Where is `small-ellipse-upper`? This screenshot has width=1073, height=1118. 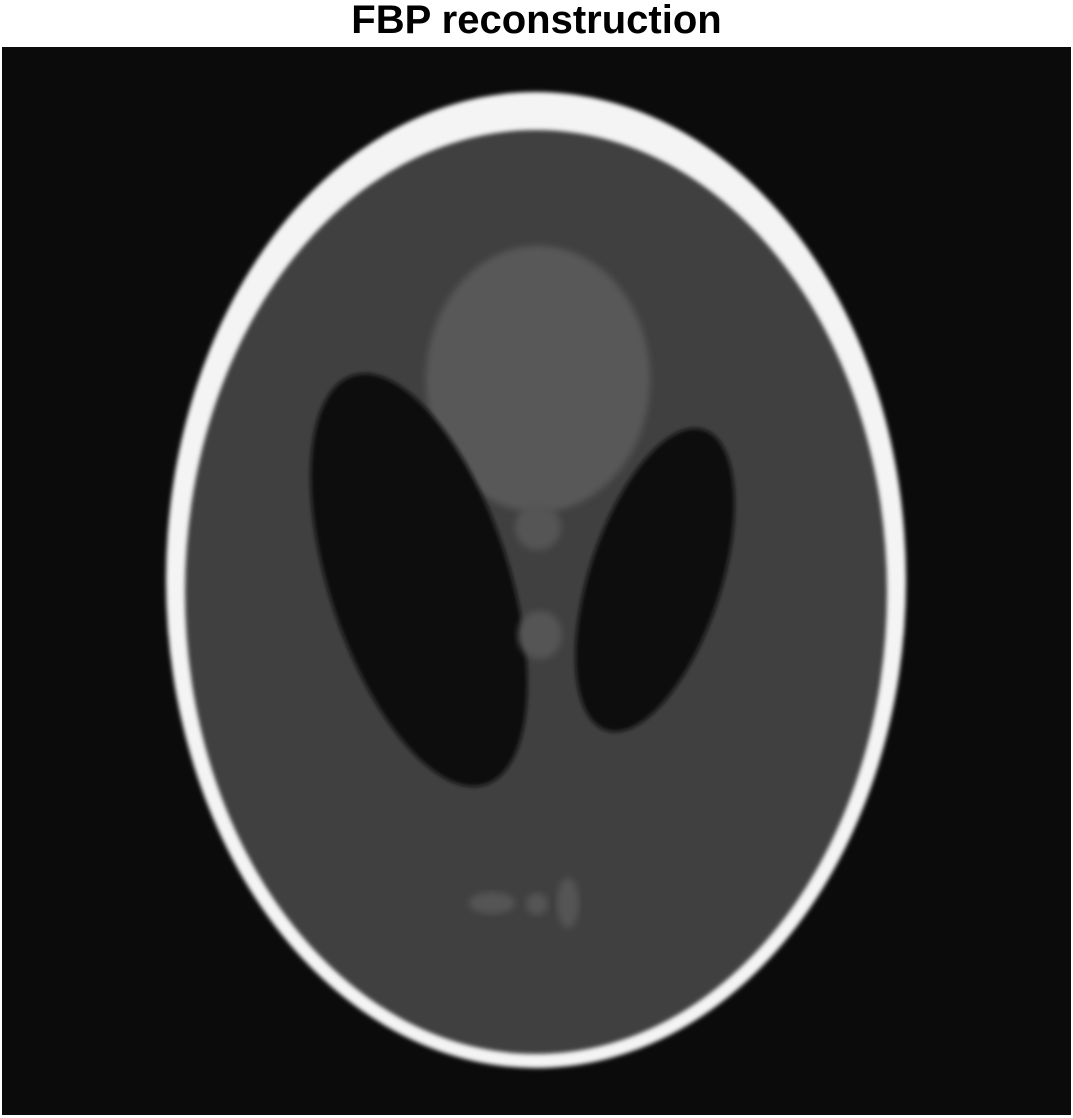
small-ellipse-upper is located at coordinates (538, 527).